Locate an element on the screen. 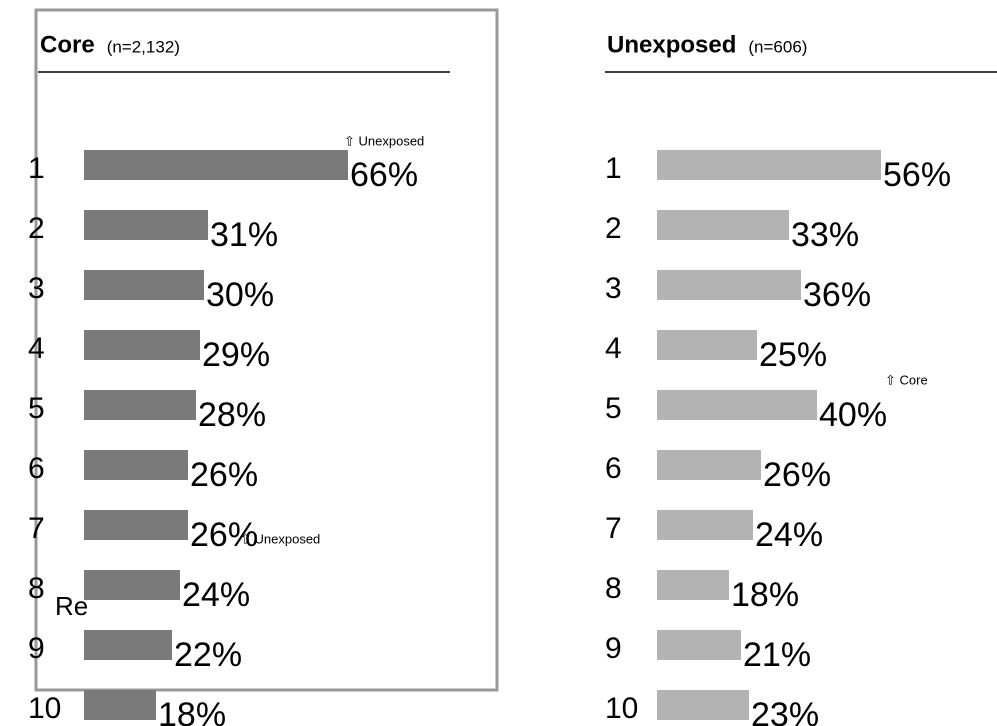  chart-subtitle: (n=2,132) is located at coordinates (143, 46).